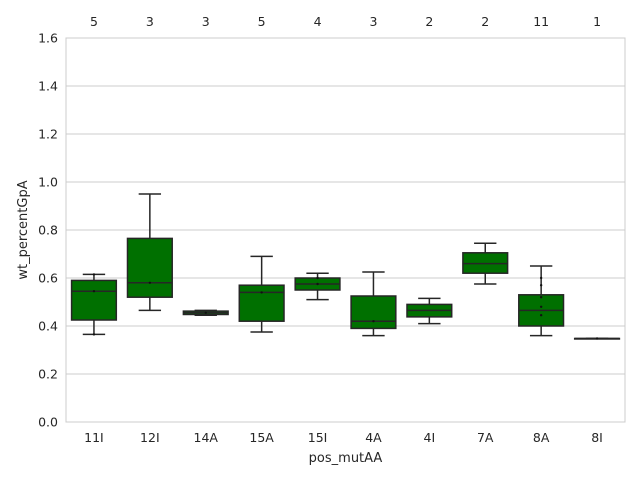 This screenshot has width=640, height=480. What do you see at coordinates (48, 422) in the screenshot?
I see `y-tick-label: 0.0` at bounding box center [48, 422].